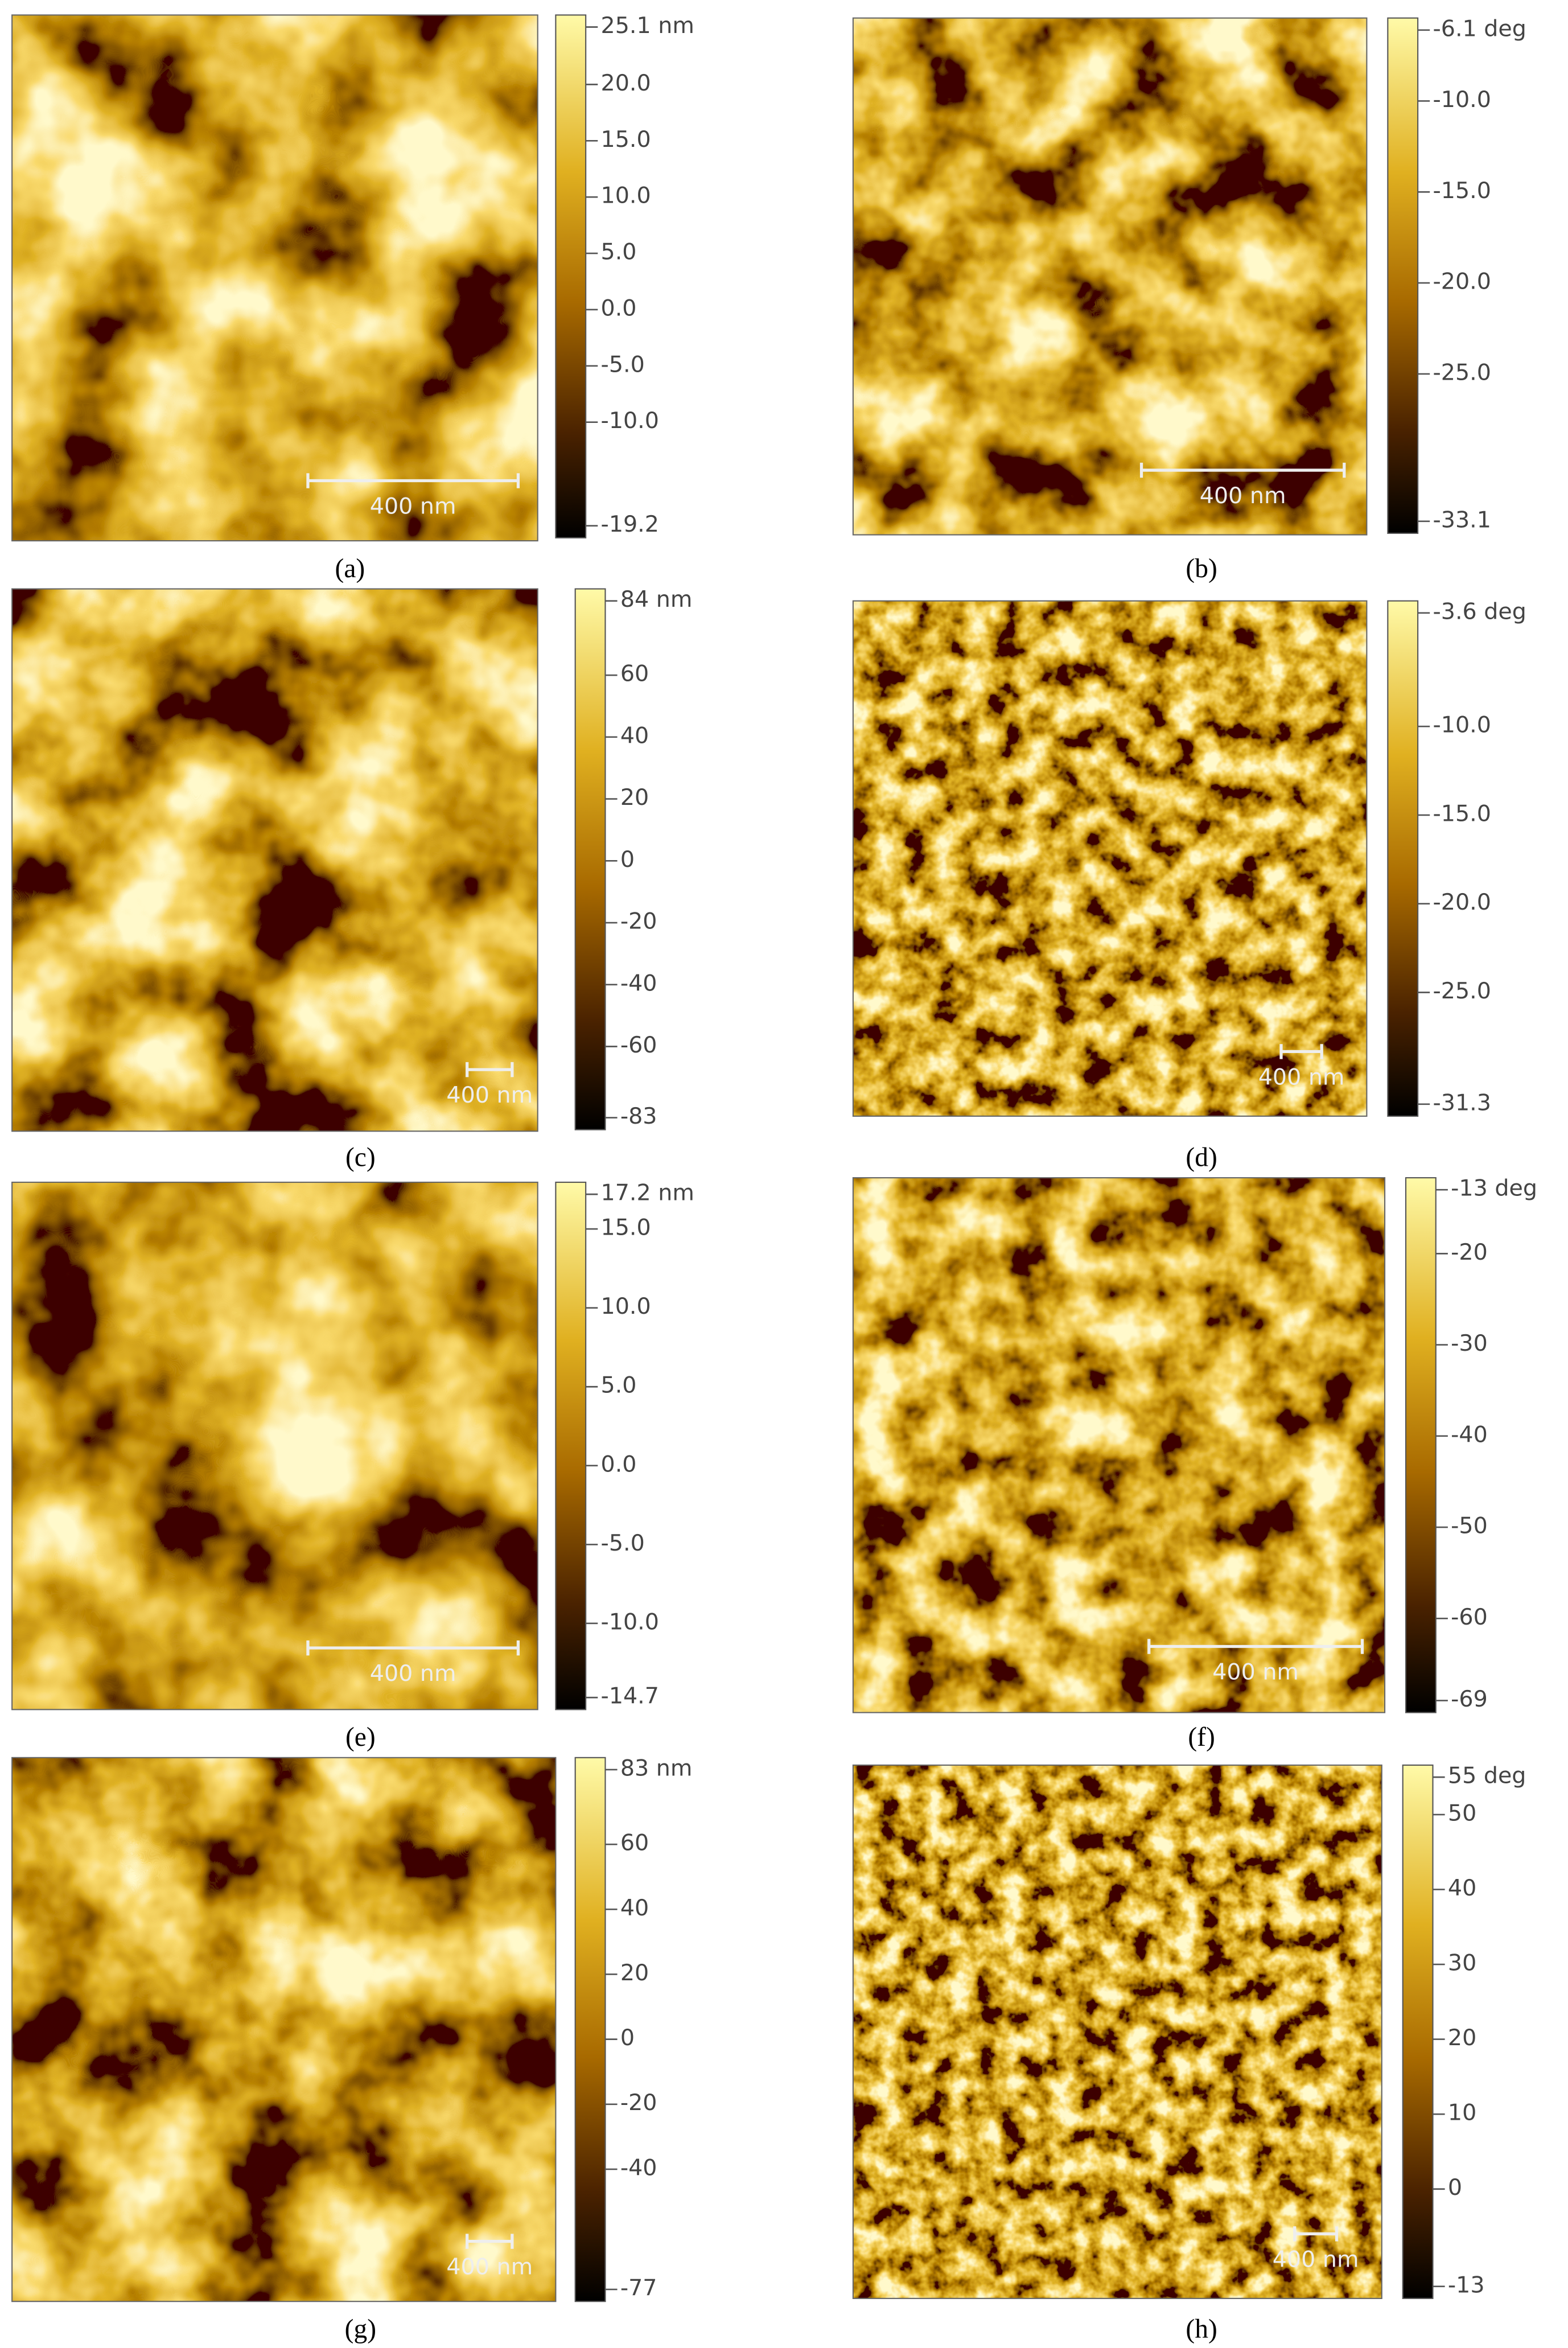 The width and height of the screenshot is (1568, 2348). I want to click on colorbar-tick-label: -14.7, so click(630, 1696).